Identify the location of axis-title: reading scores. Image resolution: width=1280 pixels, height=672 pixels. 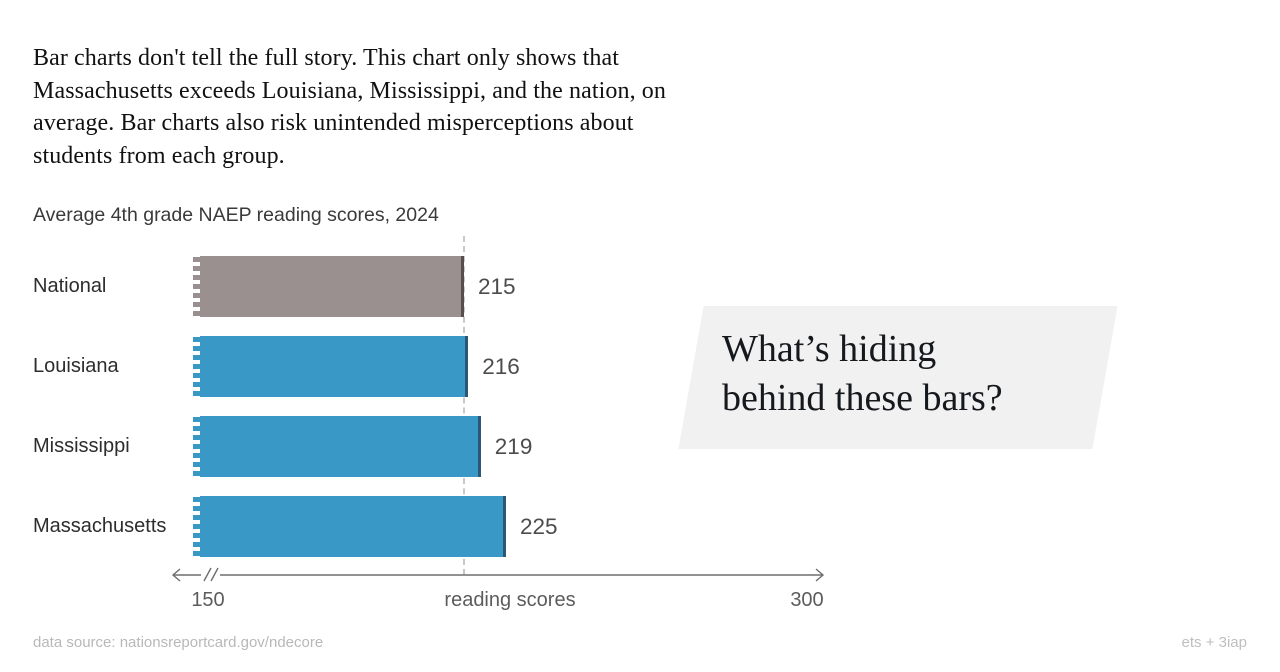
(510, 600).